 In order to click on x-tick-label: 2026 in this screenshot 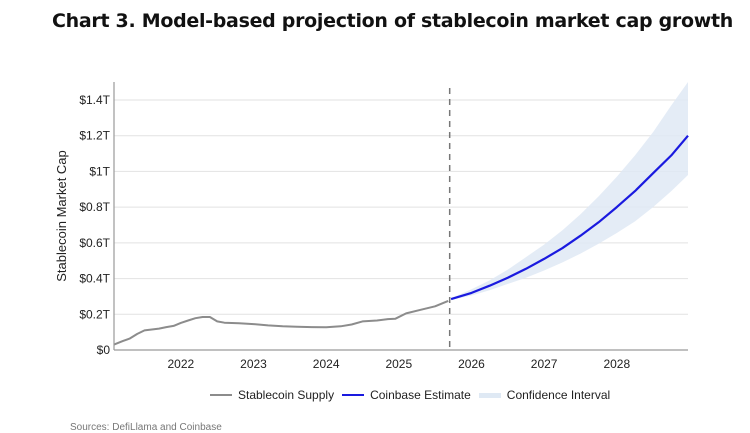, I will do `click(471, 364)`.